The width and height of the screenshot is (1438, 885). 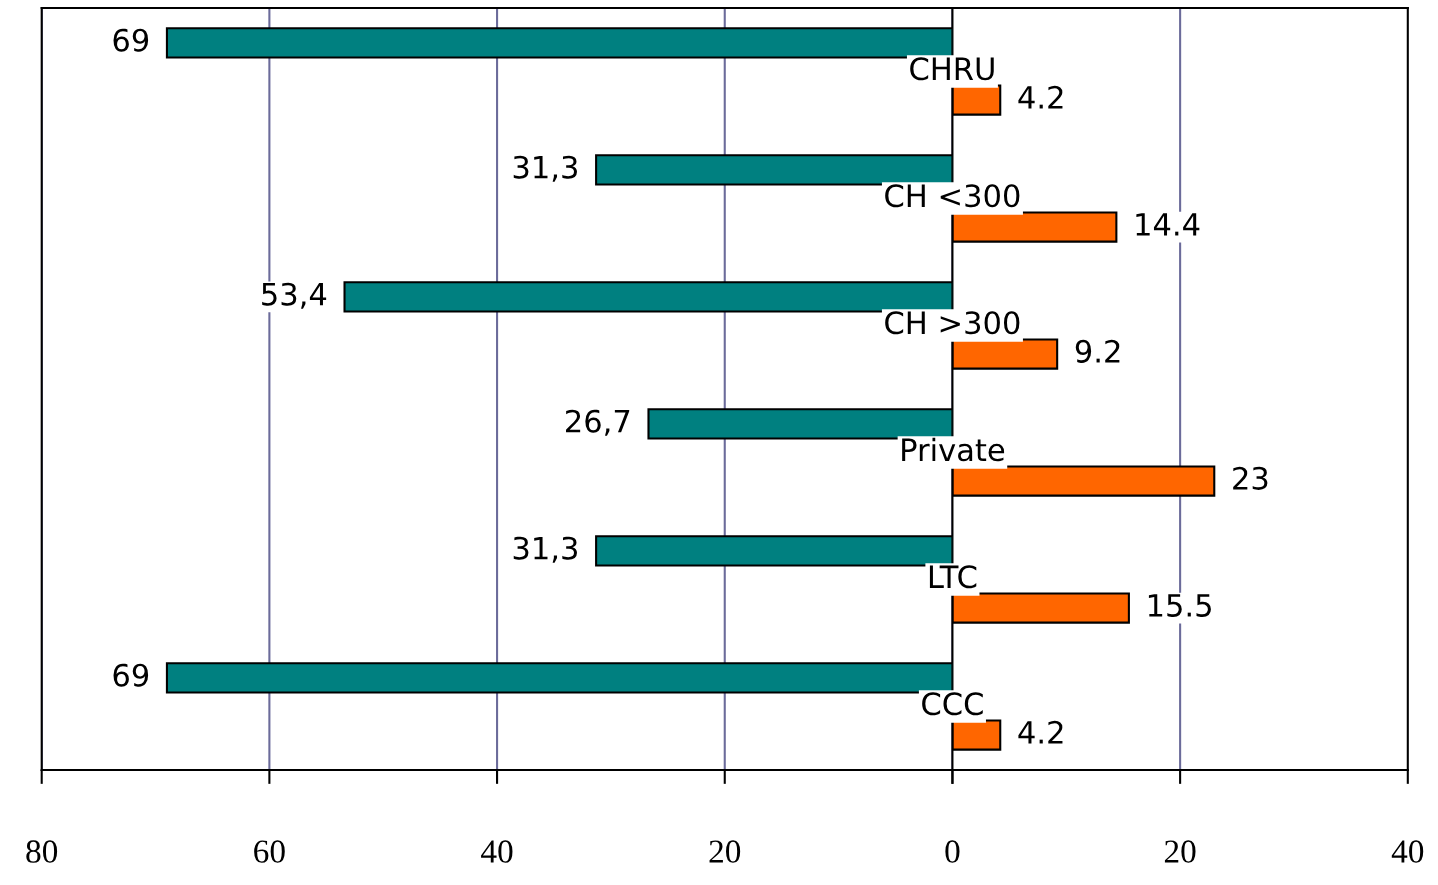 What do you see at coordinates (953, 577) in the screenshot?
I see `y-tick-label: LTC` at bounding box center [953, 577].